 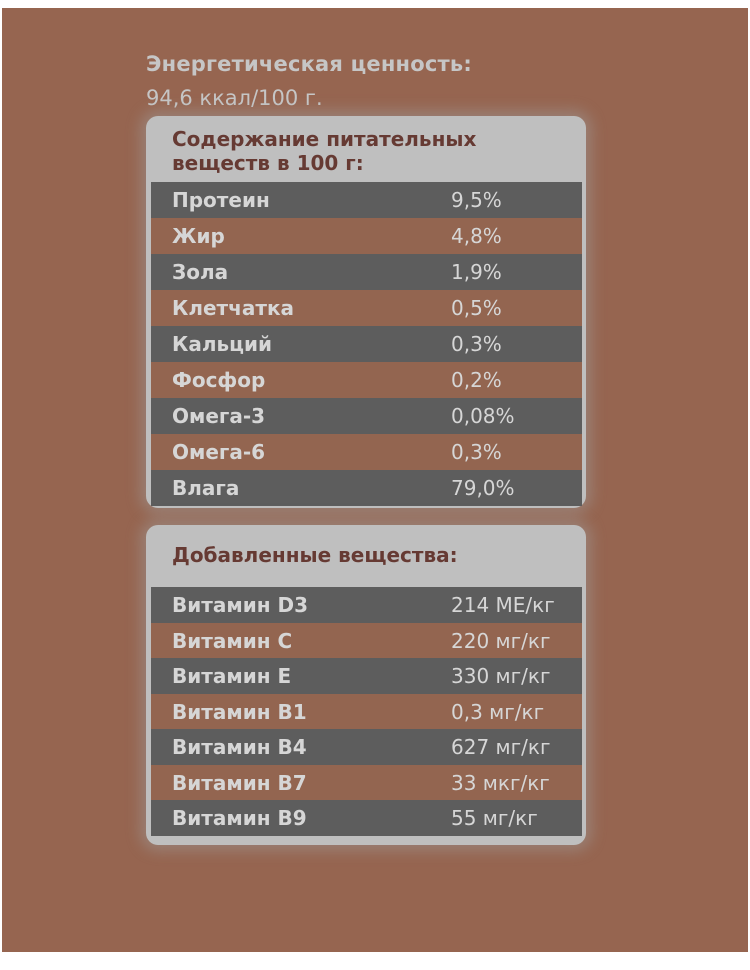 What do you see at coordinates (366, 380) in the screenshot?
I see `nutrient-row: Фосфор 0,2%` at bounding box center [366, 380].